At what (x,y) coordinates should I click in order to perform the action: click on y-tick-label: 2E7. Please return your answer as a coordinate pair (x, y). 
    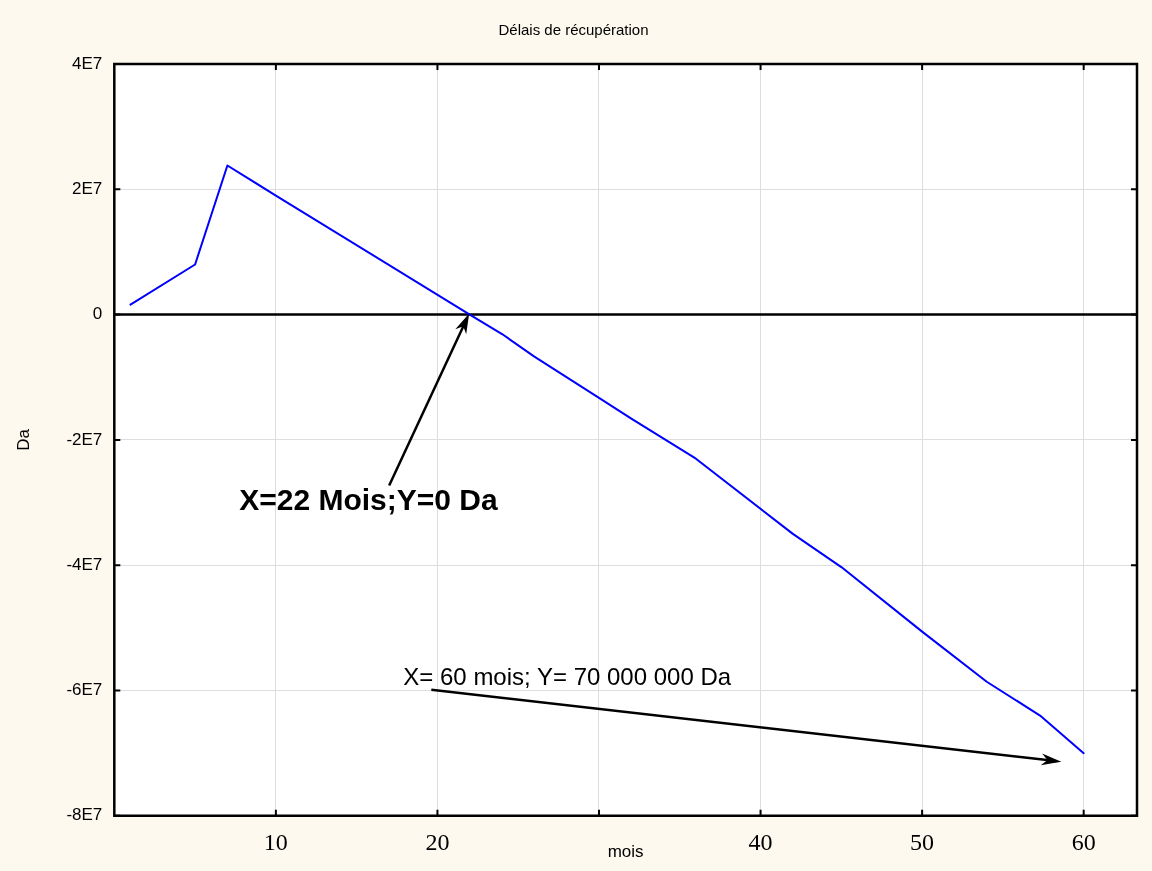
    Looking at the image, I should click on (87, 188).